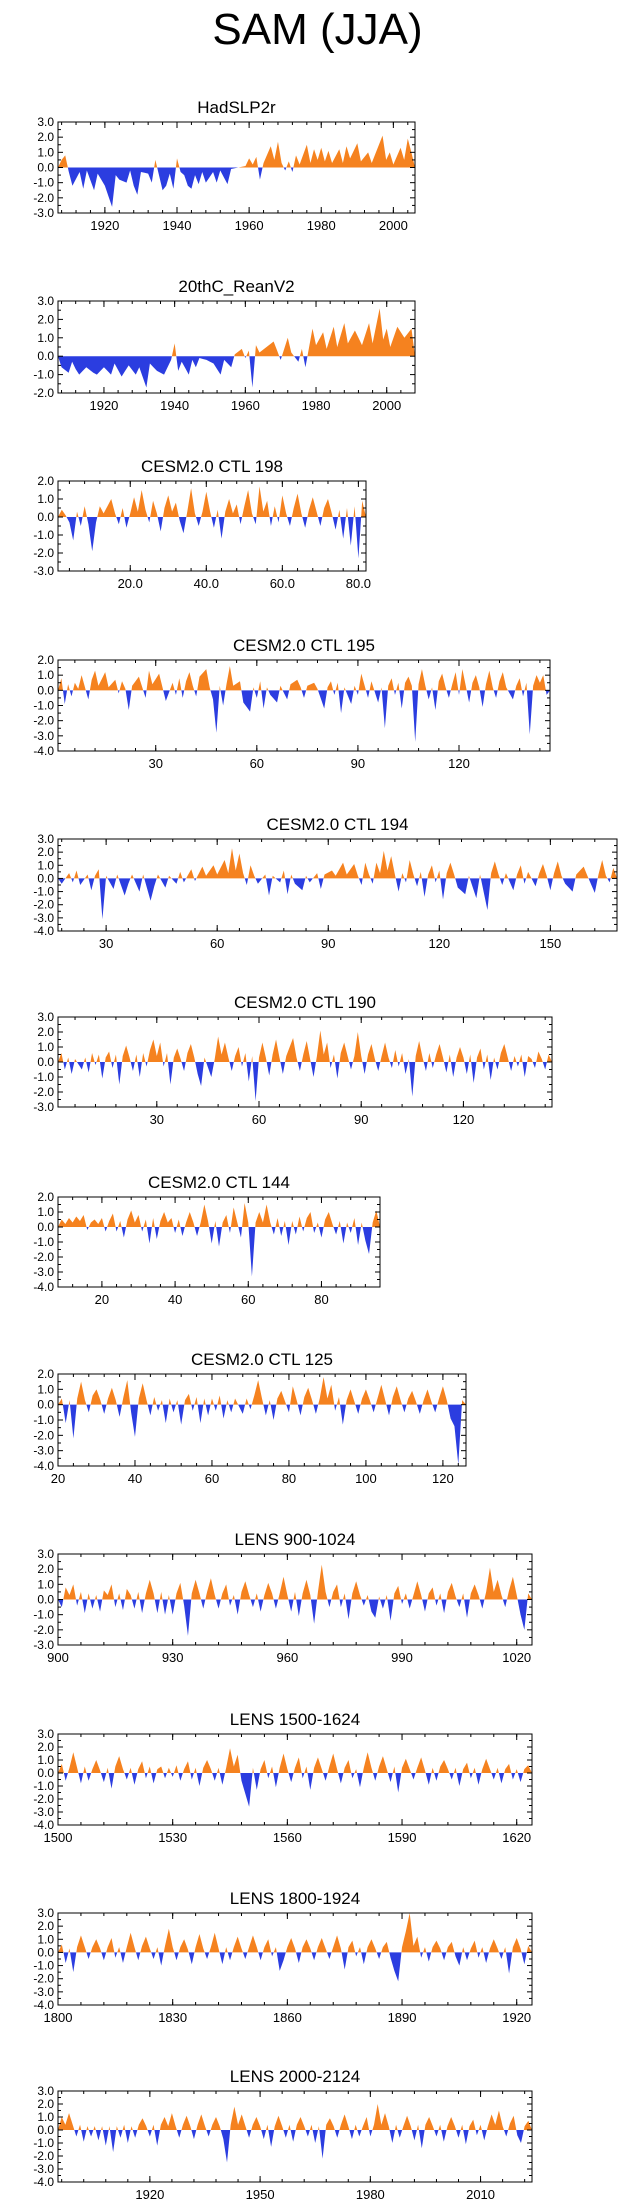 The height and width of the screenshot is (2208, 635). What do you see at coordinates (321, 225) in the screenshot?
I see `x-tick-label: 1980` at bounding box center [321, 225].